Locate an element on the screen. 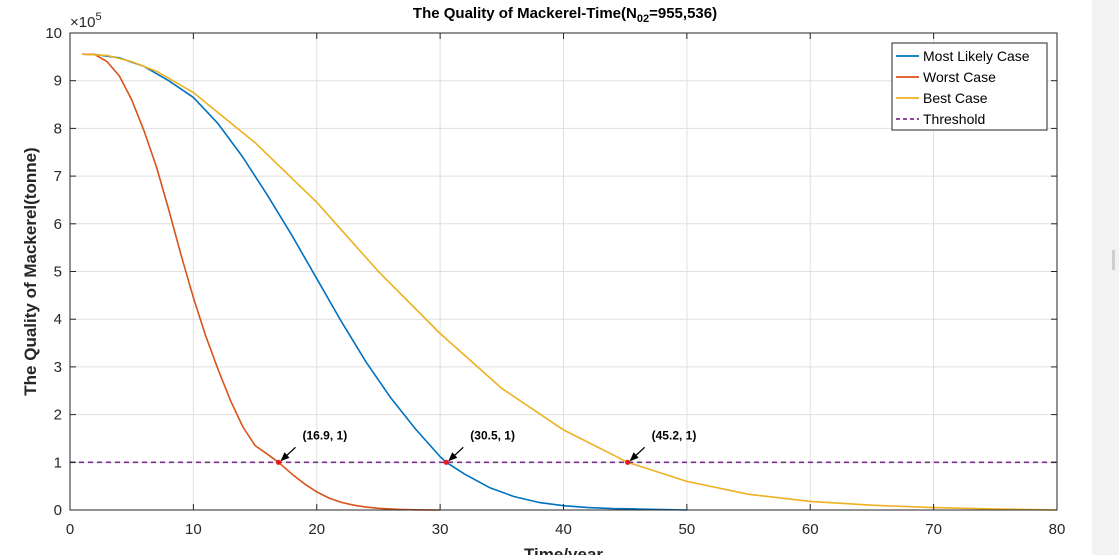 The height and width of the screenshot is (555, 1119). y-axis-label: The Quality of Mackerel(tonne) is located at coordinates (30, 271).